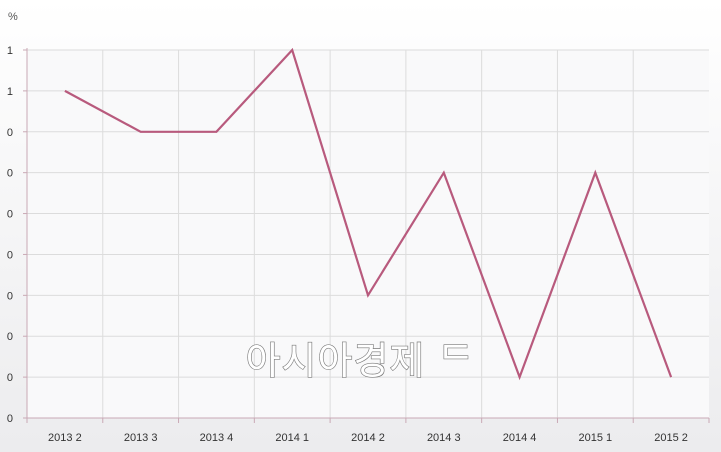  I want to click on x-tick-label: 2015 2, so click(671, 438).